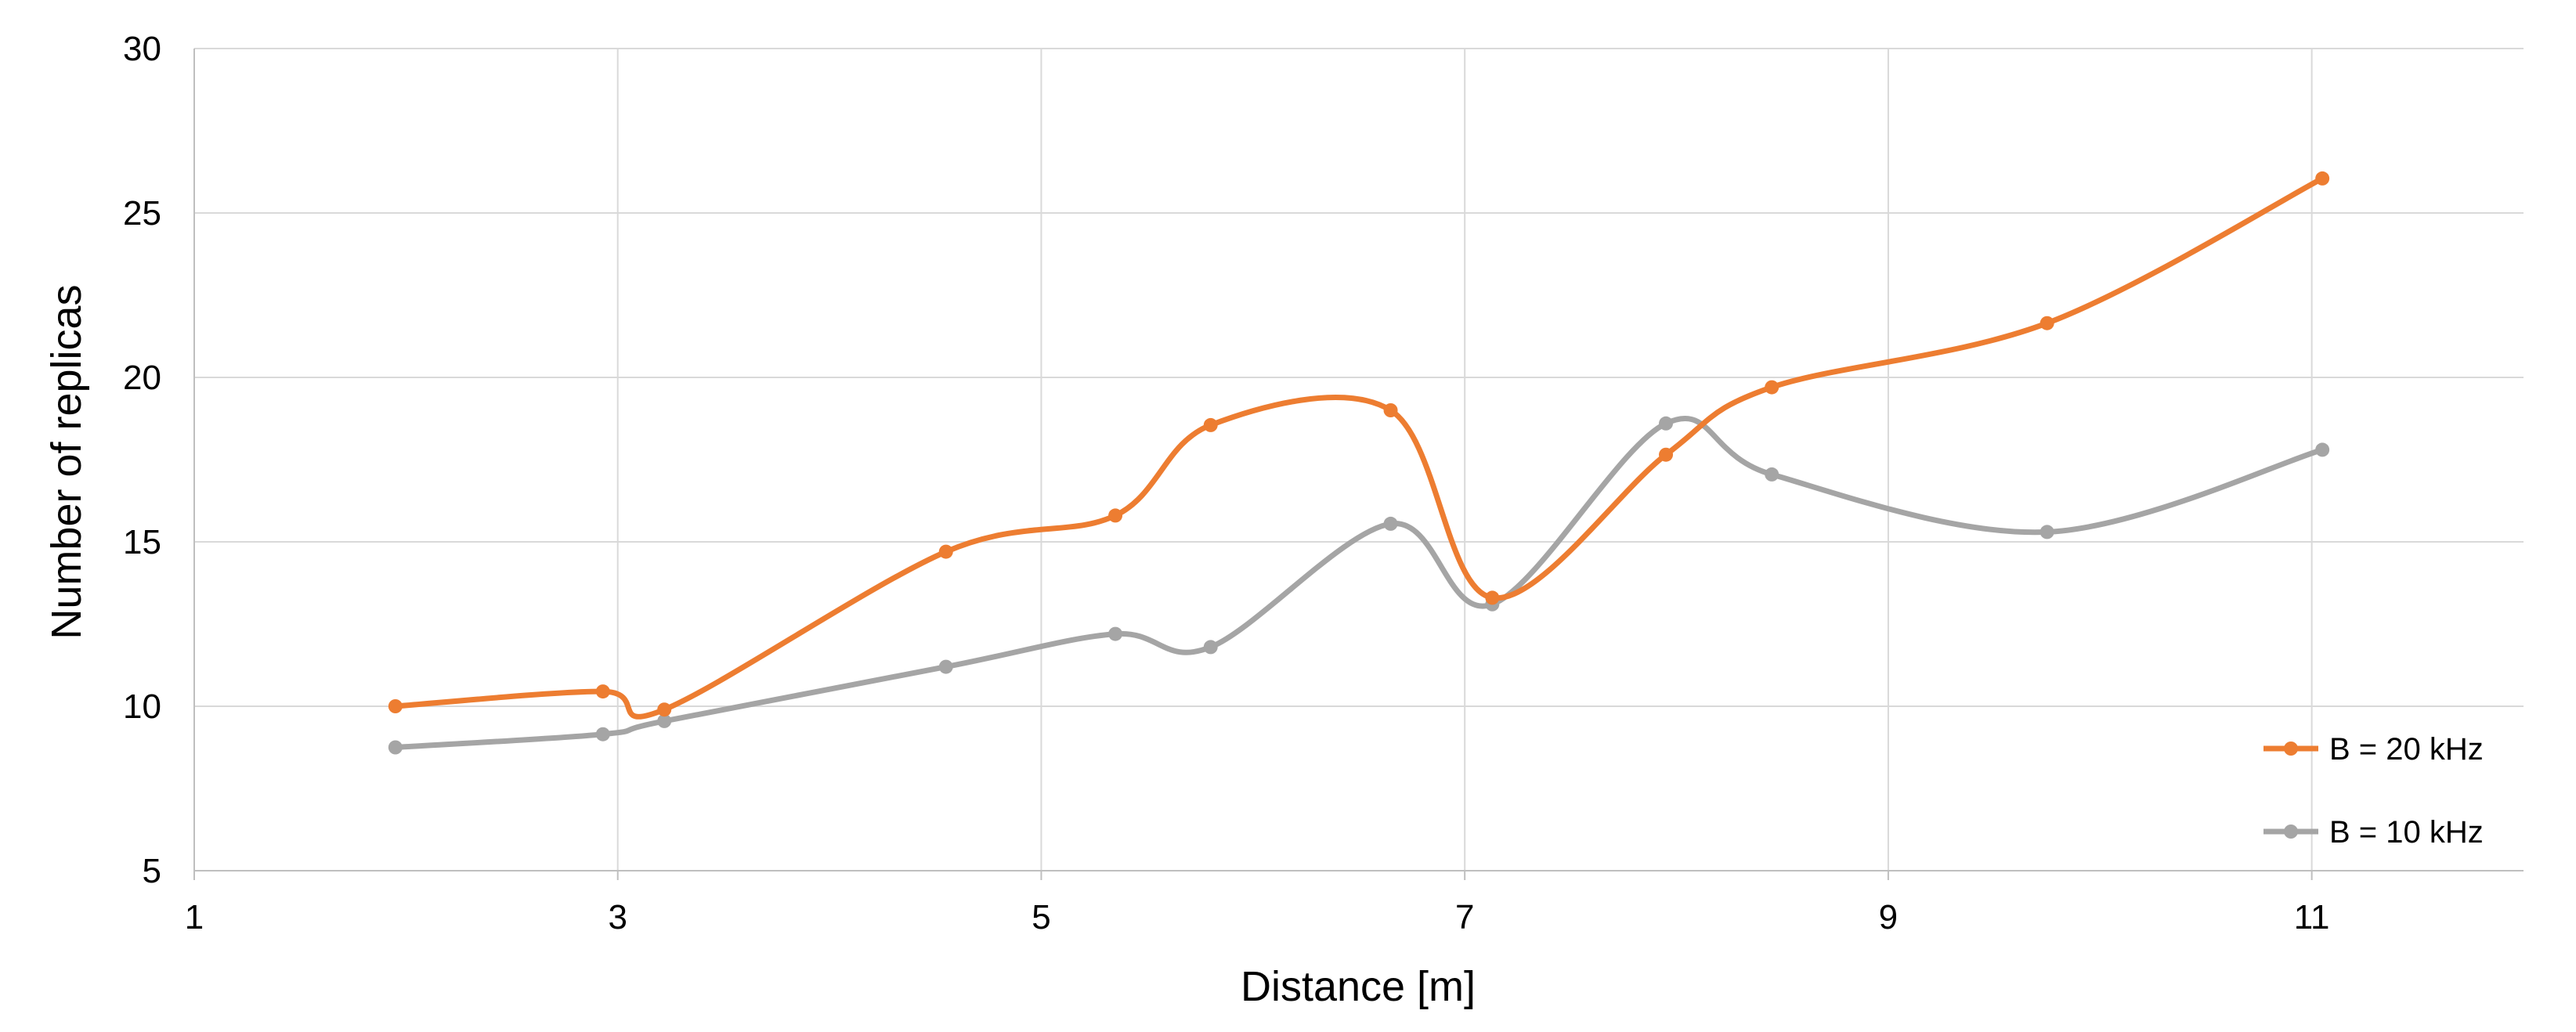  What do you see at coordinates (2373, 791) in the screenshot?
I see `legend: B = 20 kHz B = 10 kHz` at bounding box center [2373, 791].